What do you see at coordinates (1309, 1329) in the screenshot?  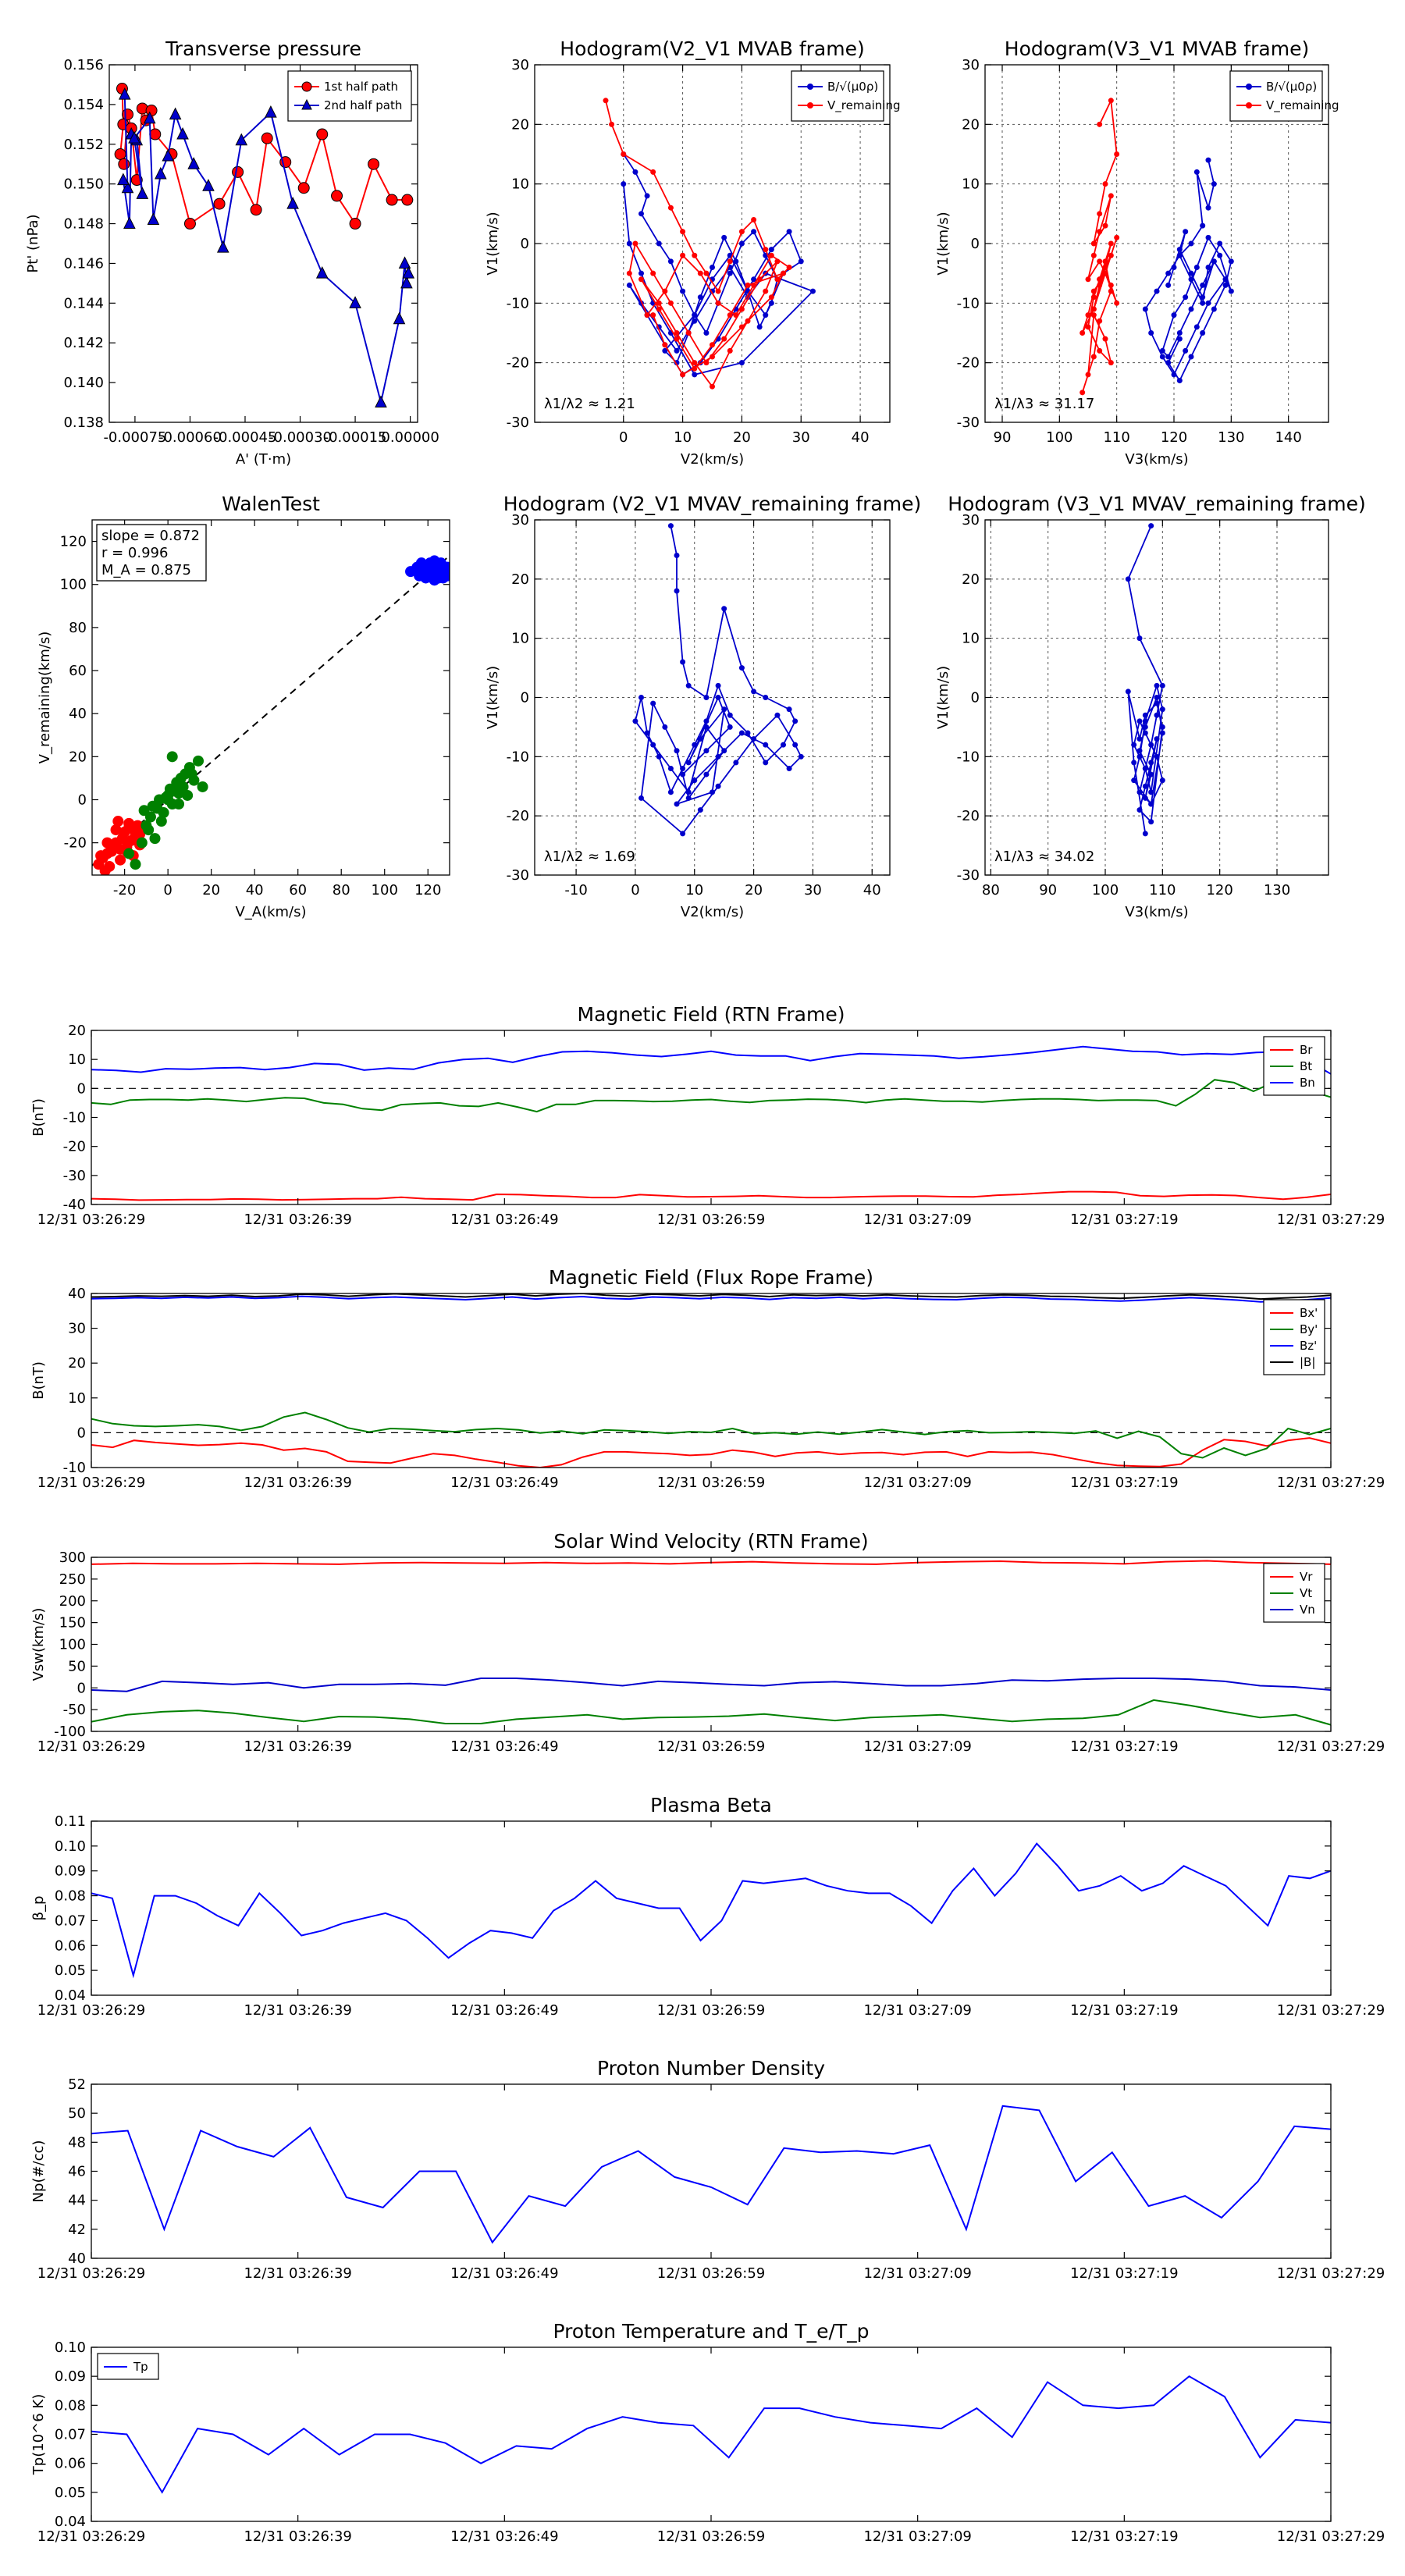 I see `legend-label: By'` at bounding box center [1309, 1329].